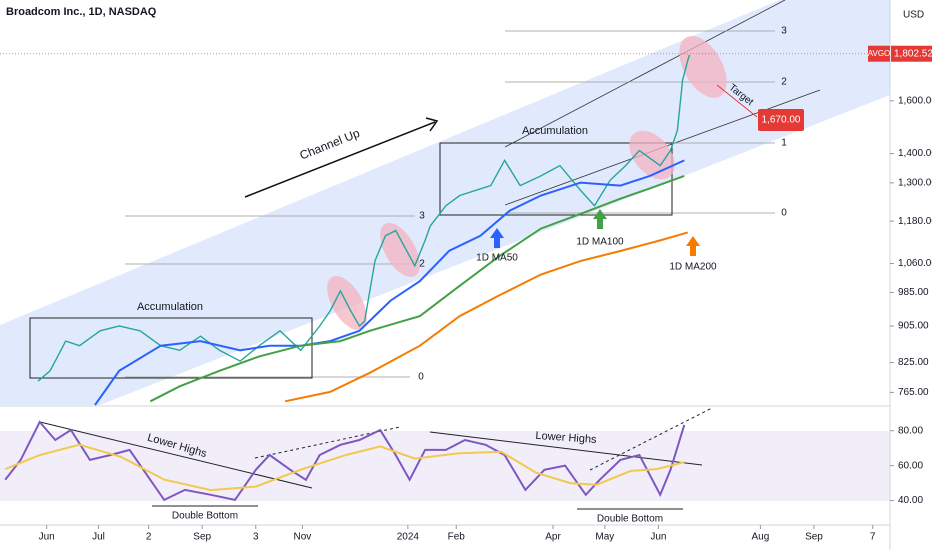  Describe the element at coordinates (566, 438) in the screenshot. I see `annotation: Lower Highs` at that location.